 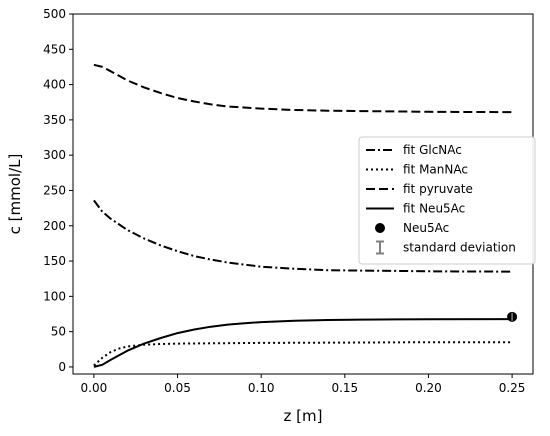 I want to click on legend-box, so click(x=447, y=200).